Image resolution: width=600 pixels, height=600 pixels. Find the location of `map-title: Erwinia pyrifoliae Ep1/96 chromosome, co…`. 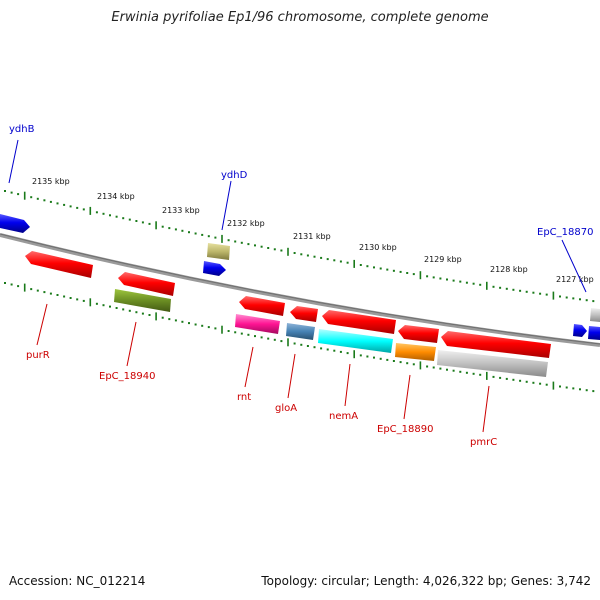

map-title: Erwinia pyrifoliae Ep1/96 chromosome, co… is located at coordinates (300, 17).